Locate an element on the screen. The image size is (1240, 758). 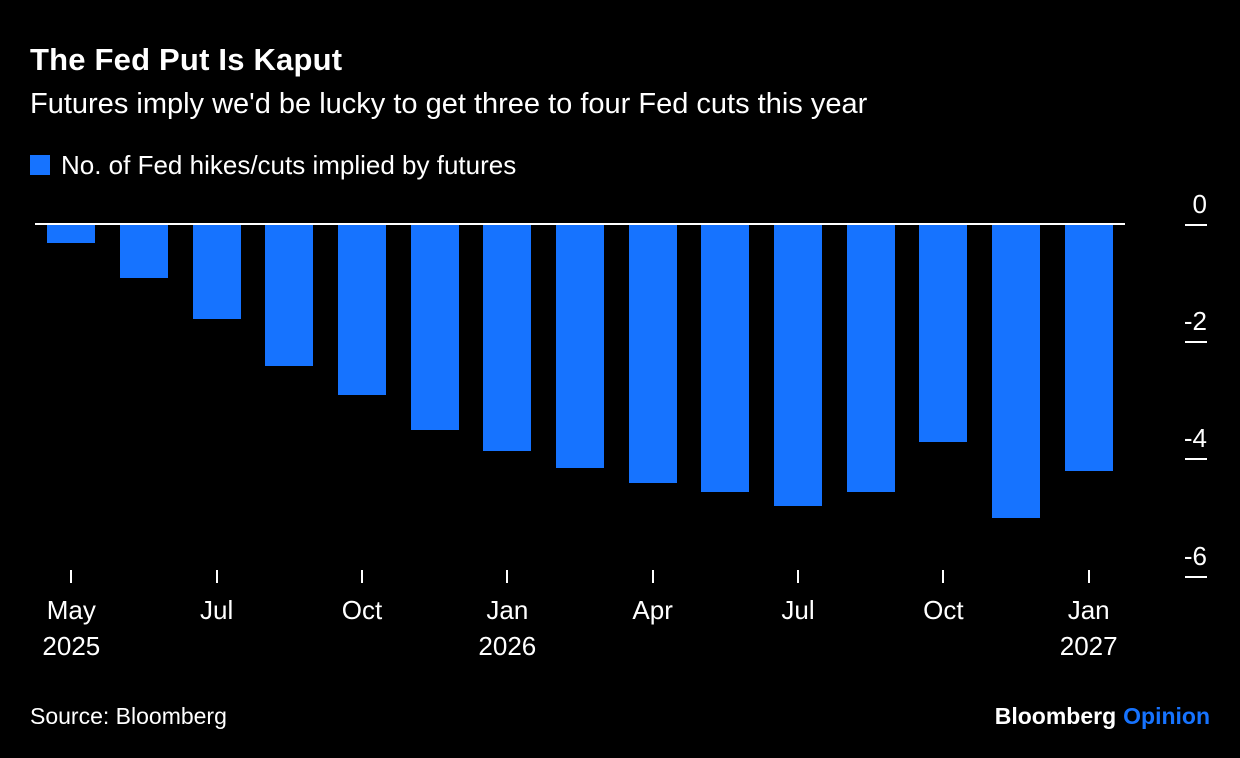
y-axis-label: -6 is located at coordinates (1195, 555).